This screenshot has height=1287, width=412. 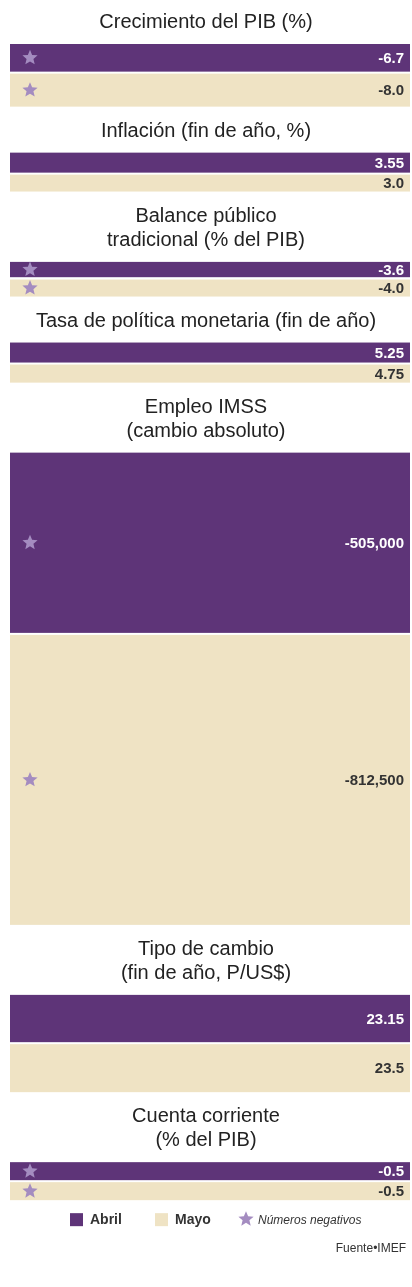 I want to click on data-label: -6.7, so click(x=391, y=57).